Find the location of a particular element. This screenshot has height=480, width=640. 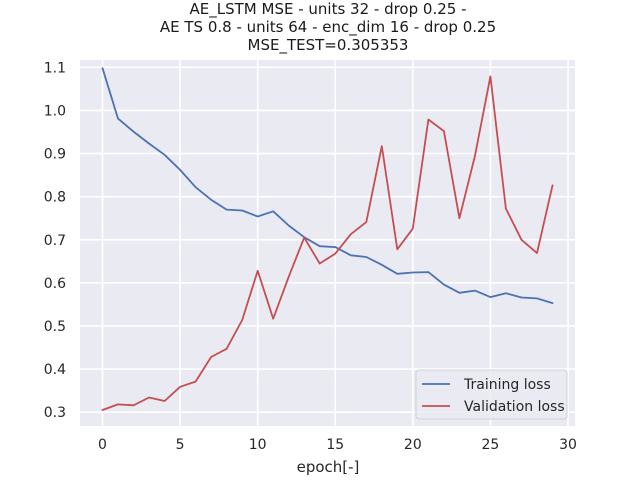

legend-label: Training loss is located at coordinates (507, 385).